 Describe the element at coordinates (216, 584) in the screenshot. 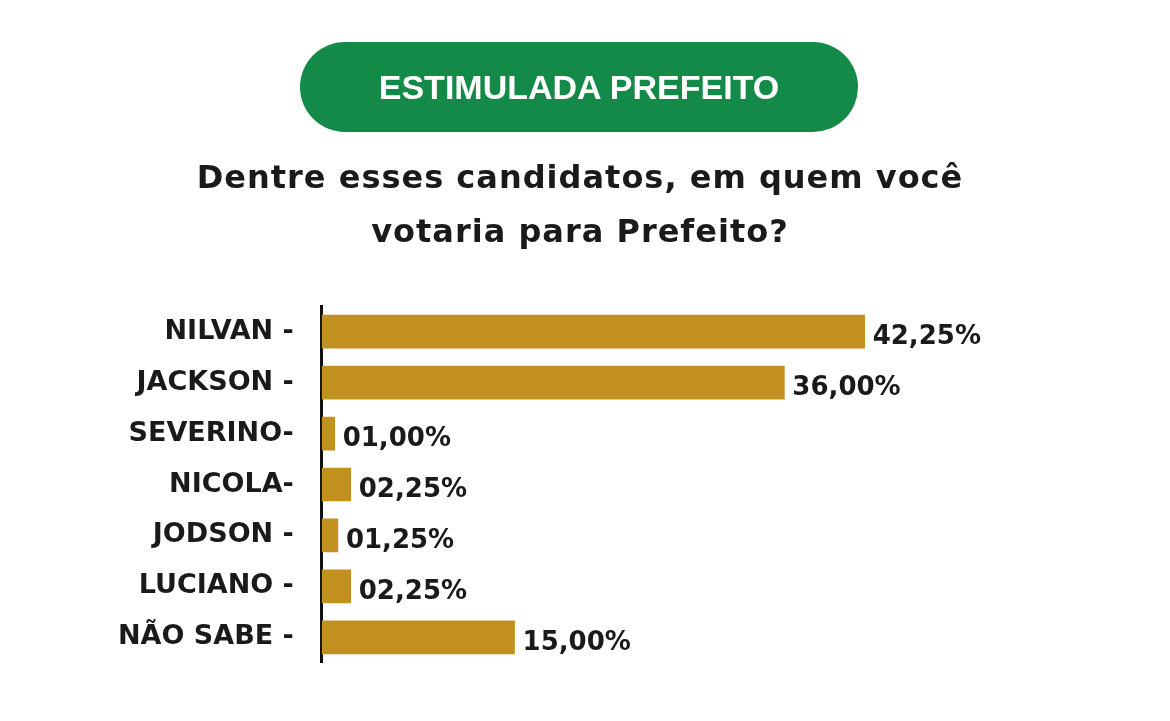

I see `y-tick-label: LUCIANO -` at that location.